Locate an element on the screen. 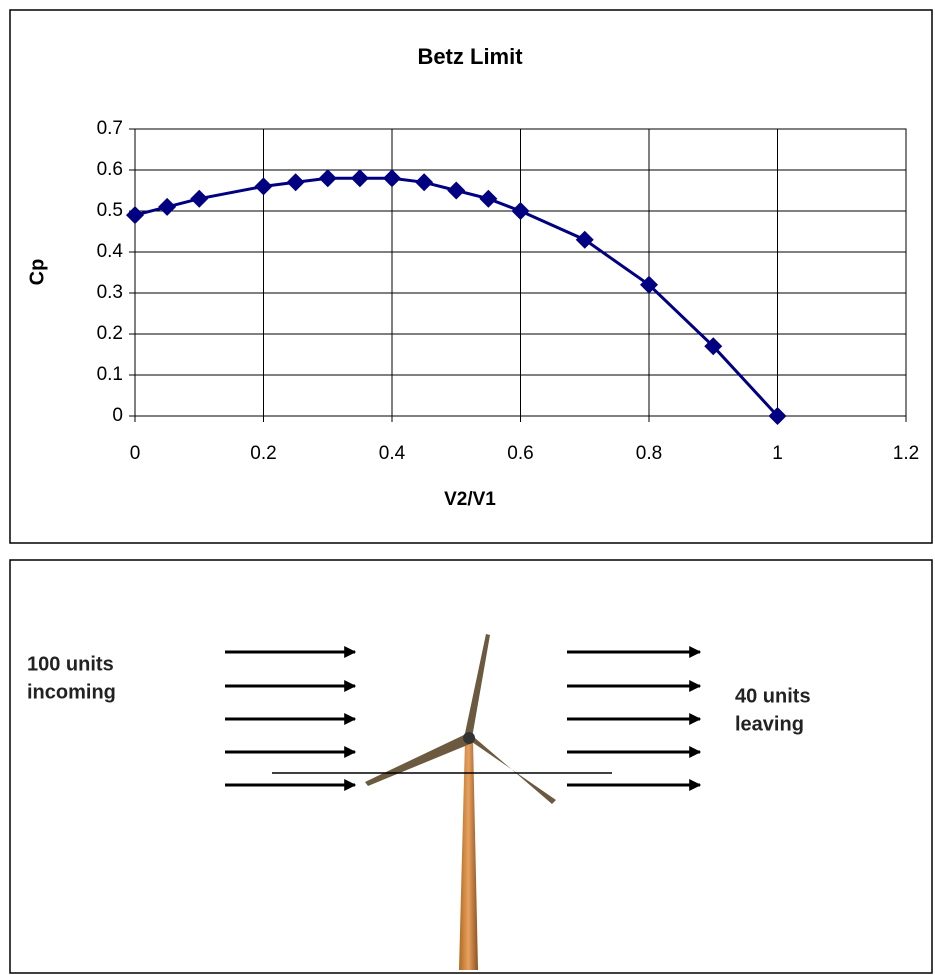 The height and width of the screenshot is (975, 935). chart-title: Betz Limit is located at coordinates (470, 56).